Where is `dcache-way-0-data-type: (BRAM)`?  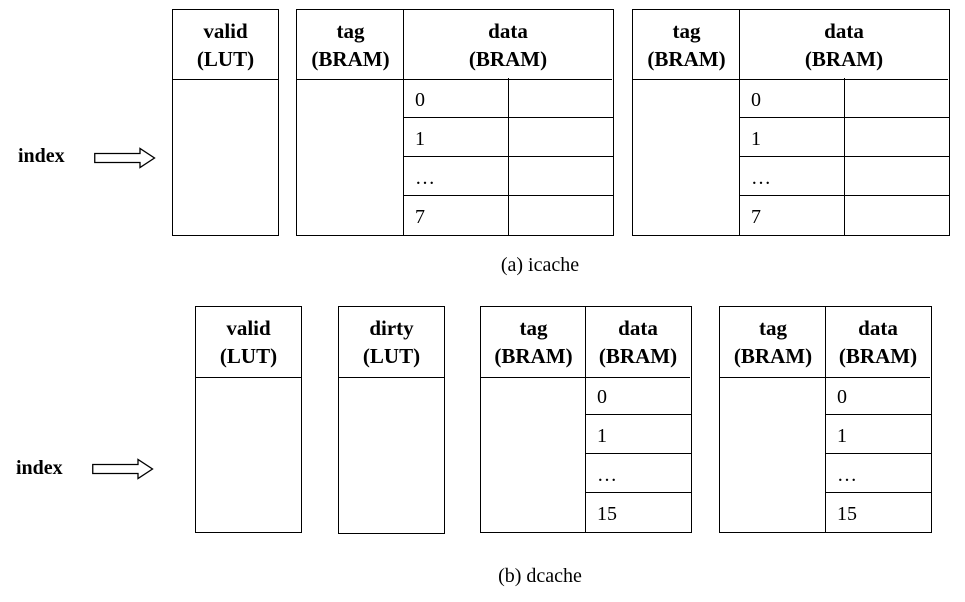
dcache-way-0-data-type: (BRAM) is located at coordinates (638, 356).